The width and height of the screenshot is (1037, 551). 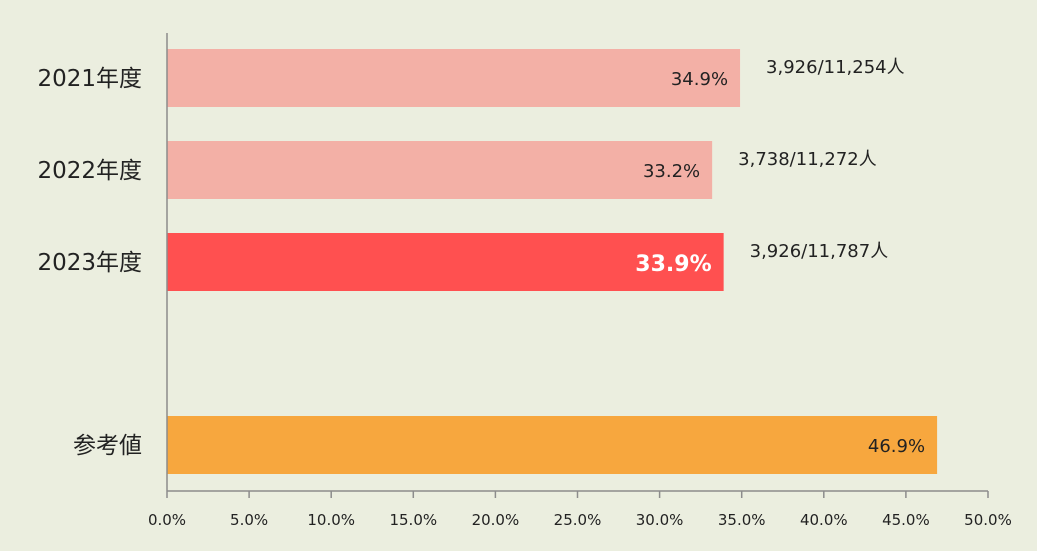 What do you see at coordinates (578, 520) in the screenshot?
I see `x-tick-label: 25.0%` at bounding box center [578, 520].